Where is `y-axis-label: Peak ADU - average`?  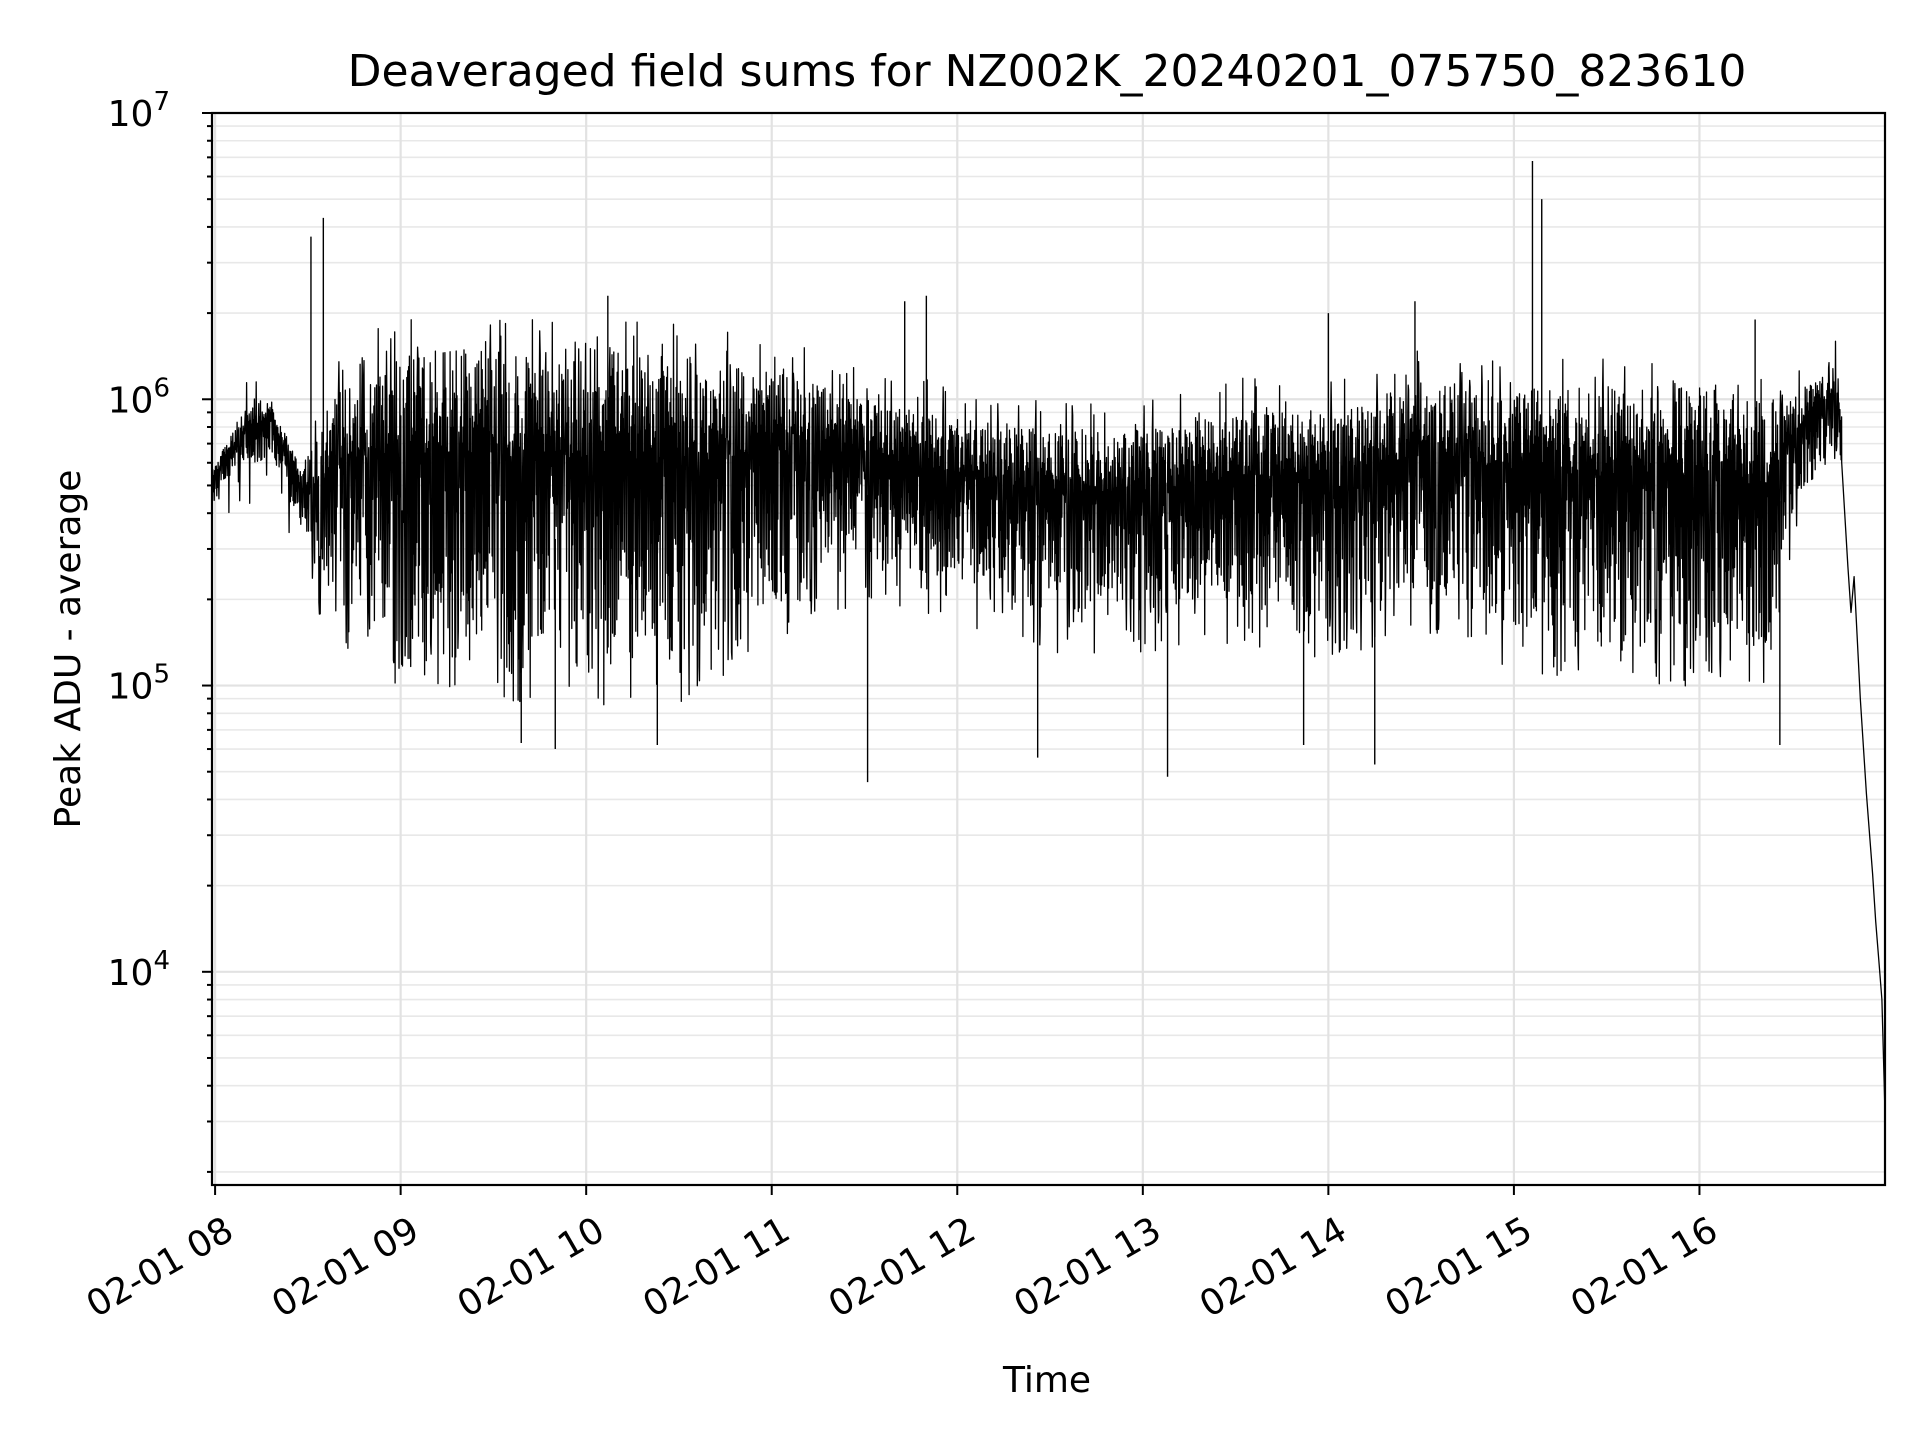 y-axis-label: Peak ADU - average is located at coordinates (68, 649).